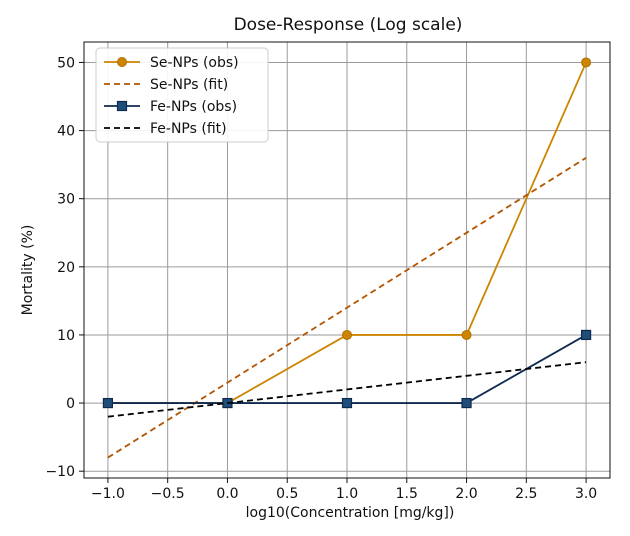  Describe the element at coordinates (108, 494) in the screenshot. I see `x-tick-label: −1.0` at that location.